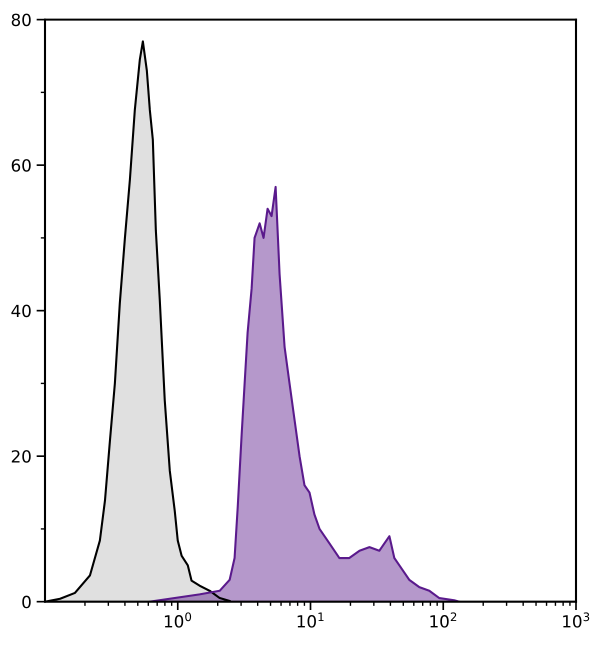  Describe the element at coordinates (576, 620) in the screenshot. I see `x-tick-label: 10$^{3}$` at that location.